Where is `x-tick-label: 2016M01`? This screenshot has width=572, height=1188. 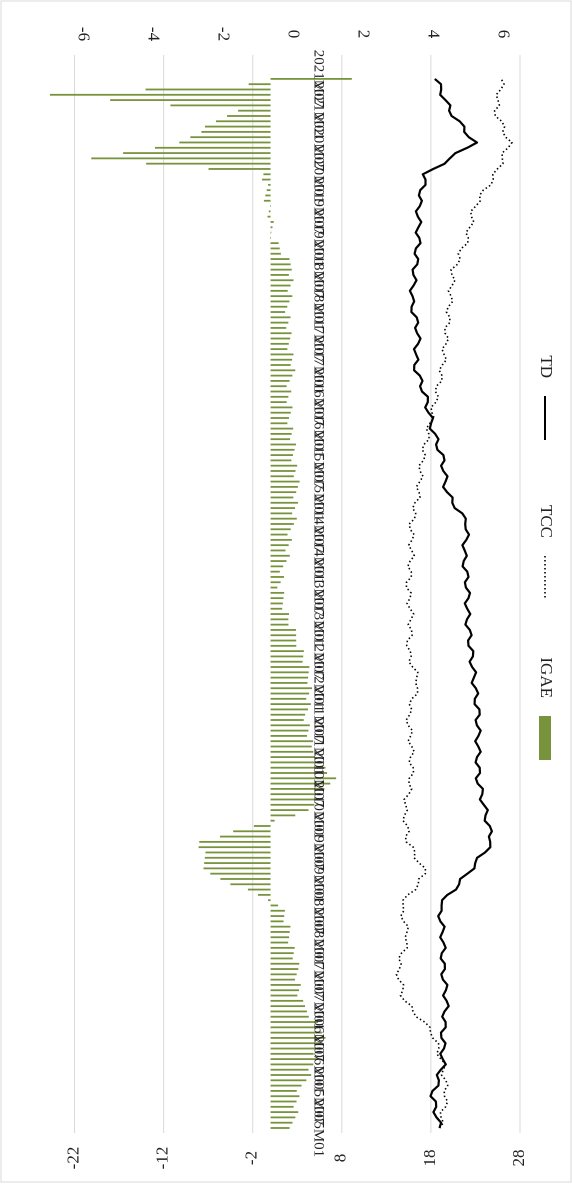 x-tick-label: 2016M01 is located at coordinates (319, 428).